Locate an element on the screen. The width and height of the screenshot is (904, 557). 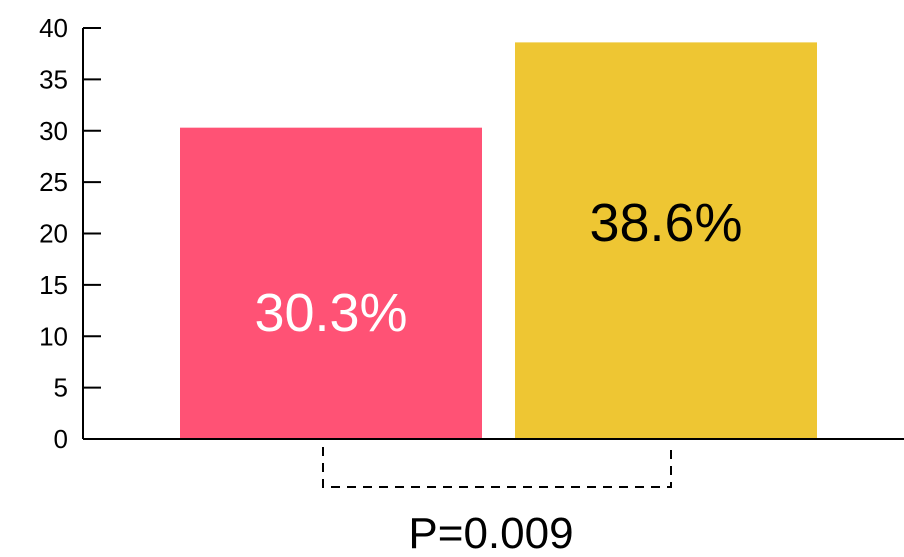
y-tick-label: 25 is located at coordinates (53, 182).